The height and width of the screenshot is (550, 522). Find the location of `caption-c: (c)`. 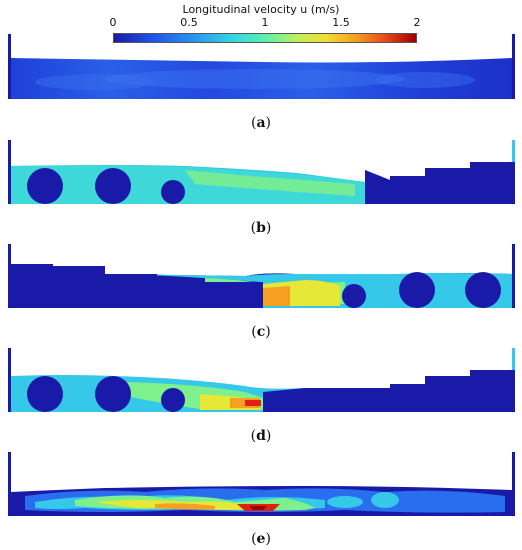

caption-c: (c) is located at coordinates (261, 332).